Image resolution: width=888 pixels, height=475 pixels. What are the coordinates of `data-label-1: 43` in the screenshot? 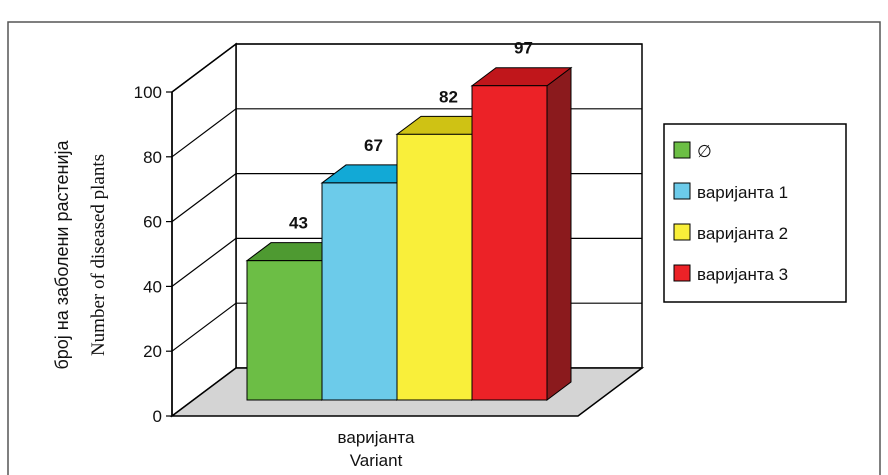 It's located at (298, 223).